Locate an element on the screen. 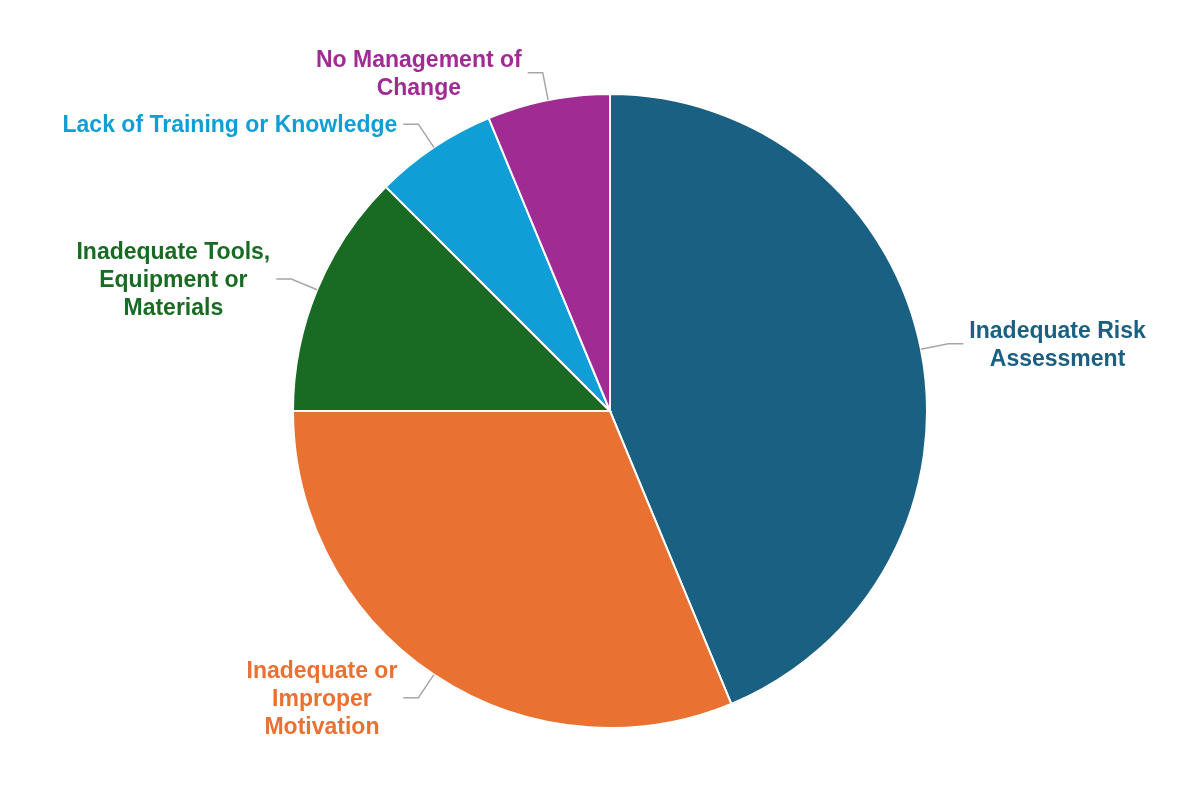  slice-label: No Management of Change is located at coordinates (419, 72).